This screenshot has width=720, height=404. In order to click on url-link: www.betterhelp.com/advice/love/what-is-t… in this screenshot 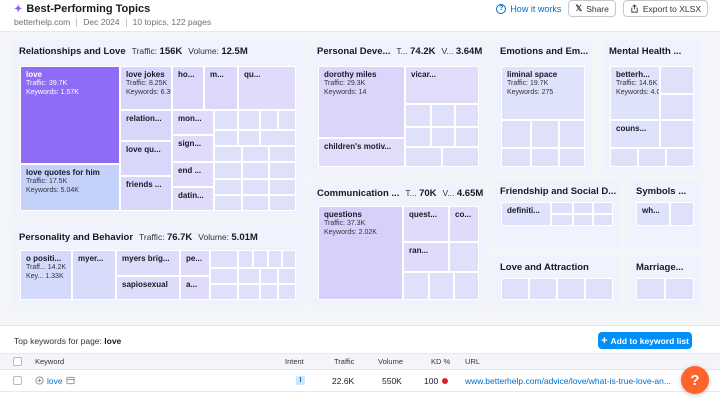, I will do `click(568, 380)`.